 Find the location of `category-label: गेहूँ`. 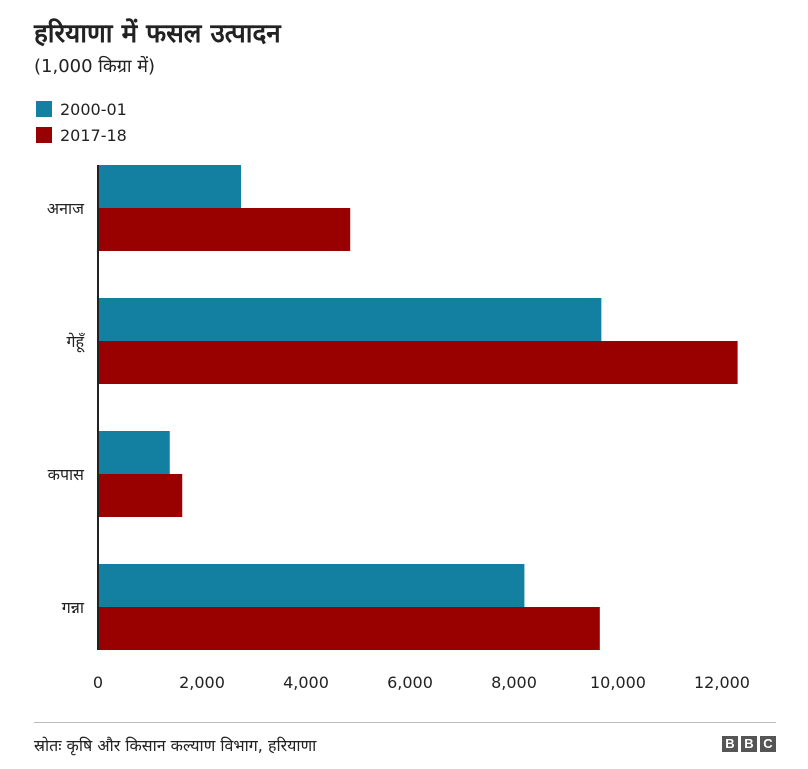

category-label: गेहूँ is located at coordinates (75, 342).